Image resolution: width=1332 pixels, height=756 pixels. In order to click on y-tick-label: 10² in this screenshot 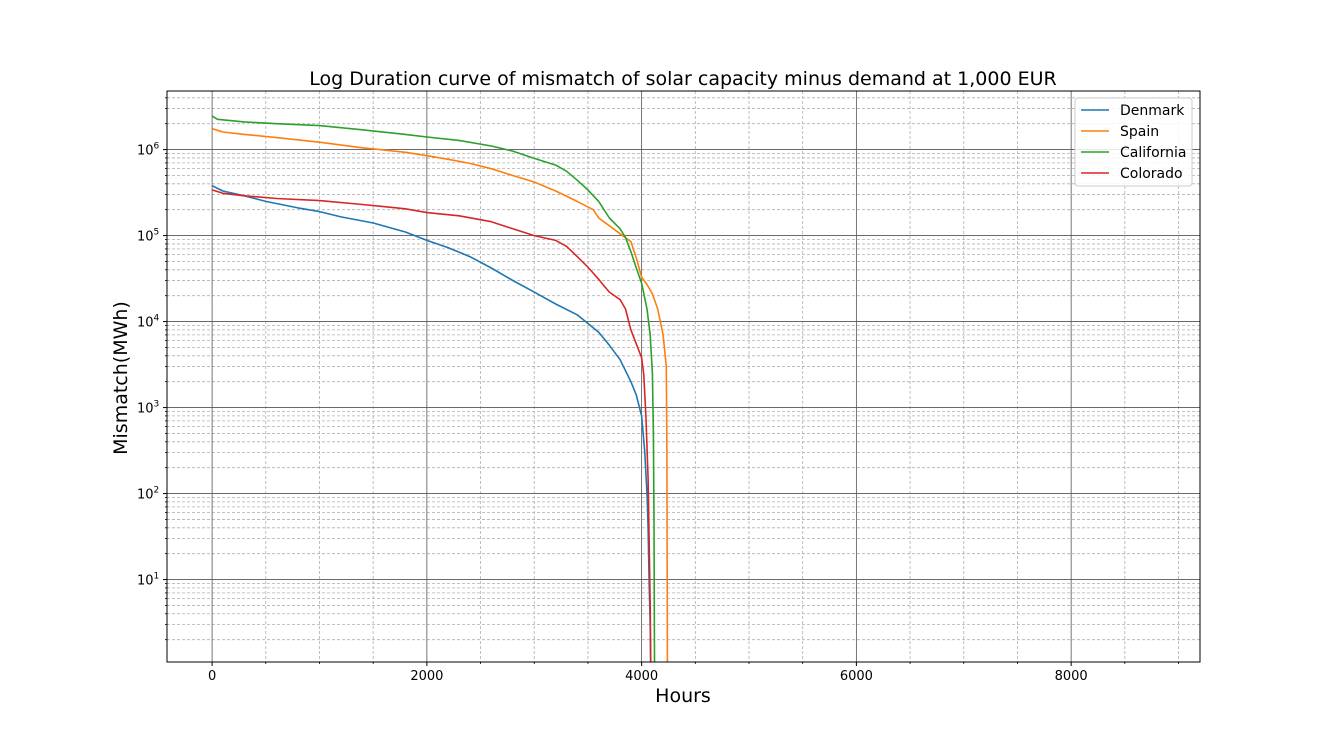, I will do `click(148, 494)`.